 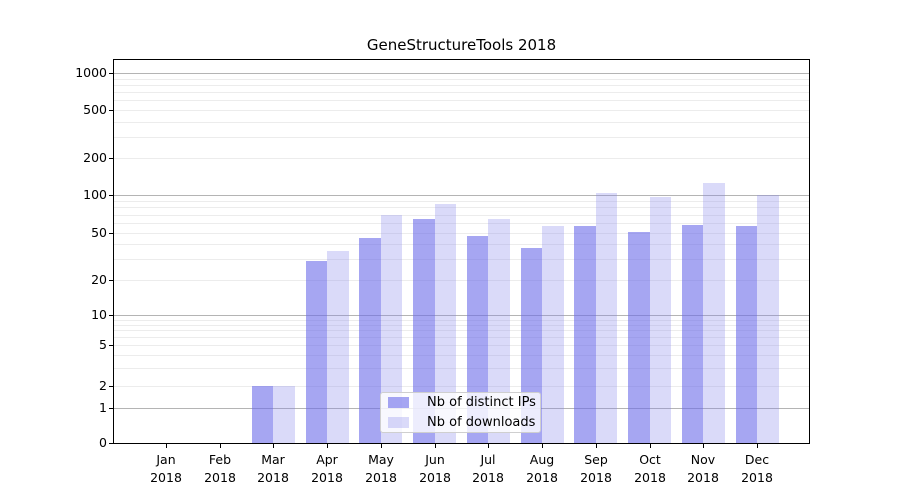 What do you see at coordinates (316, 351) in the screenshot?
I see `bar-distinct-ips-apr` at bounding box center [316, 351].